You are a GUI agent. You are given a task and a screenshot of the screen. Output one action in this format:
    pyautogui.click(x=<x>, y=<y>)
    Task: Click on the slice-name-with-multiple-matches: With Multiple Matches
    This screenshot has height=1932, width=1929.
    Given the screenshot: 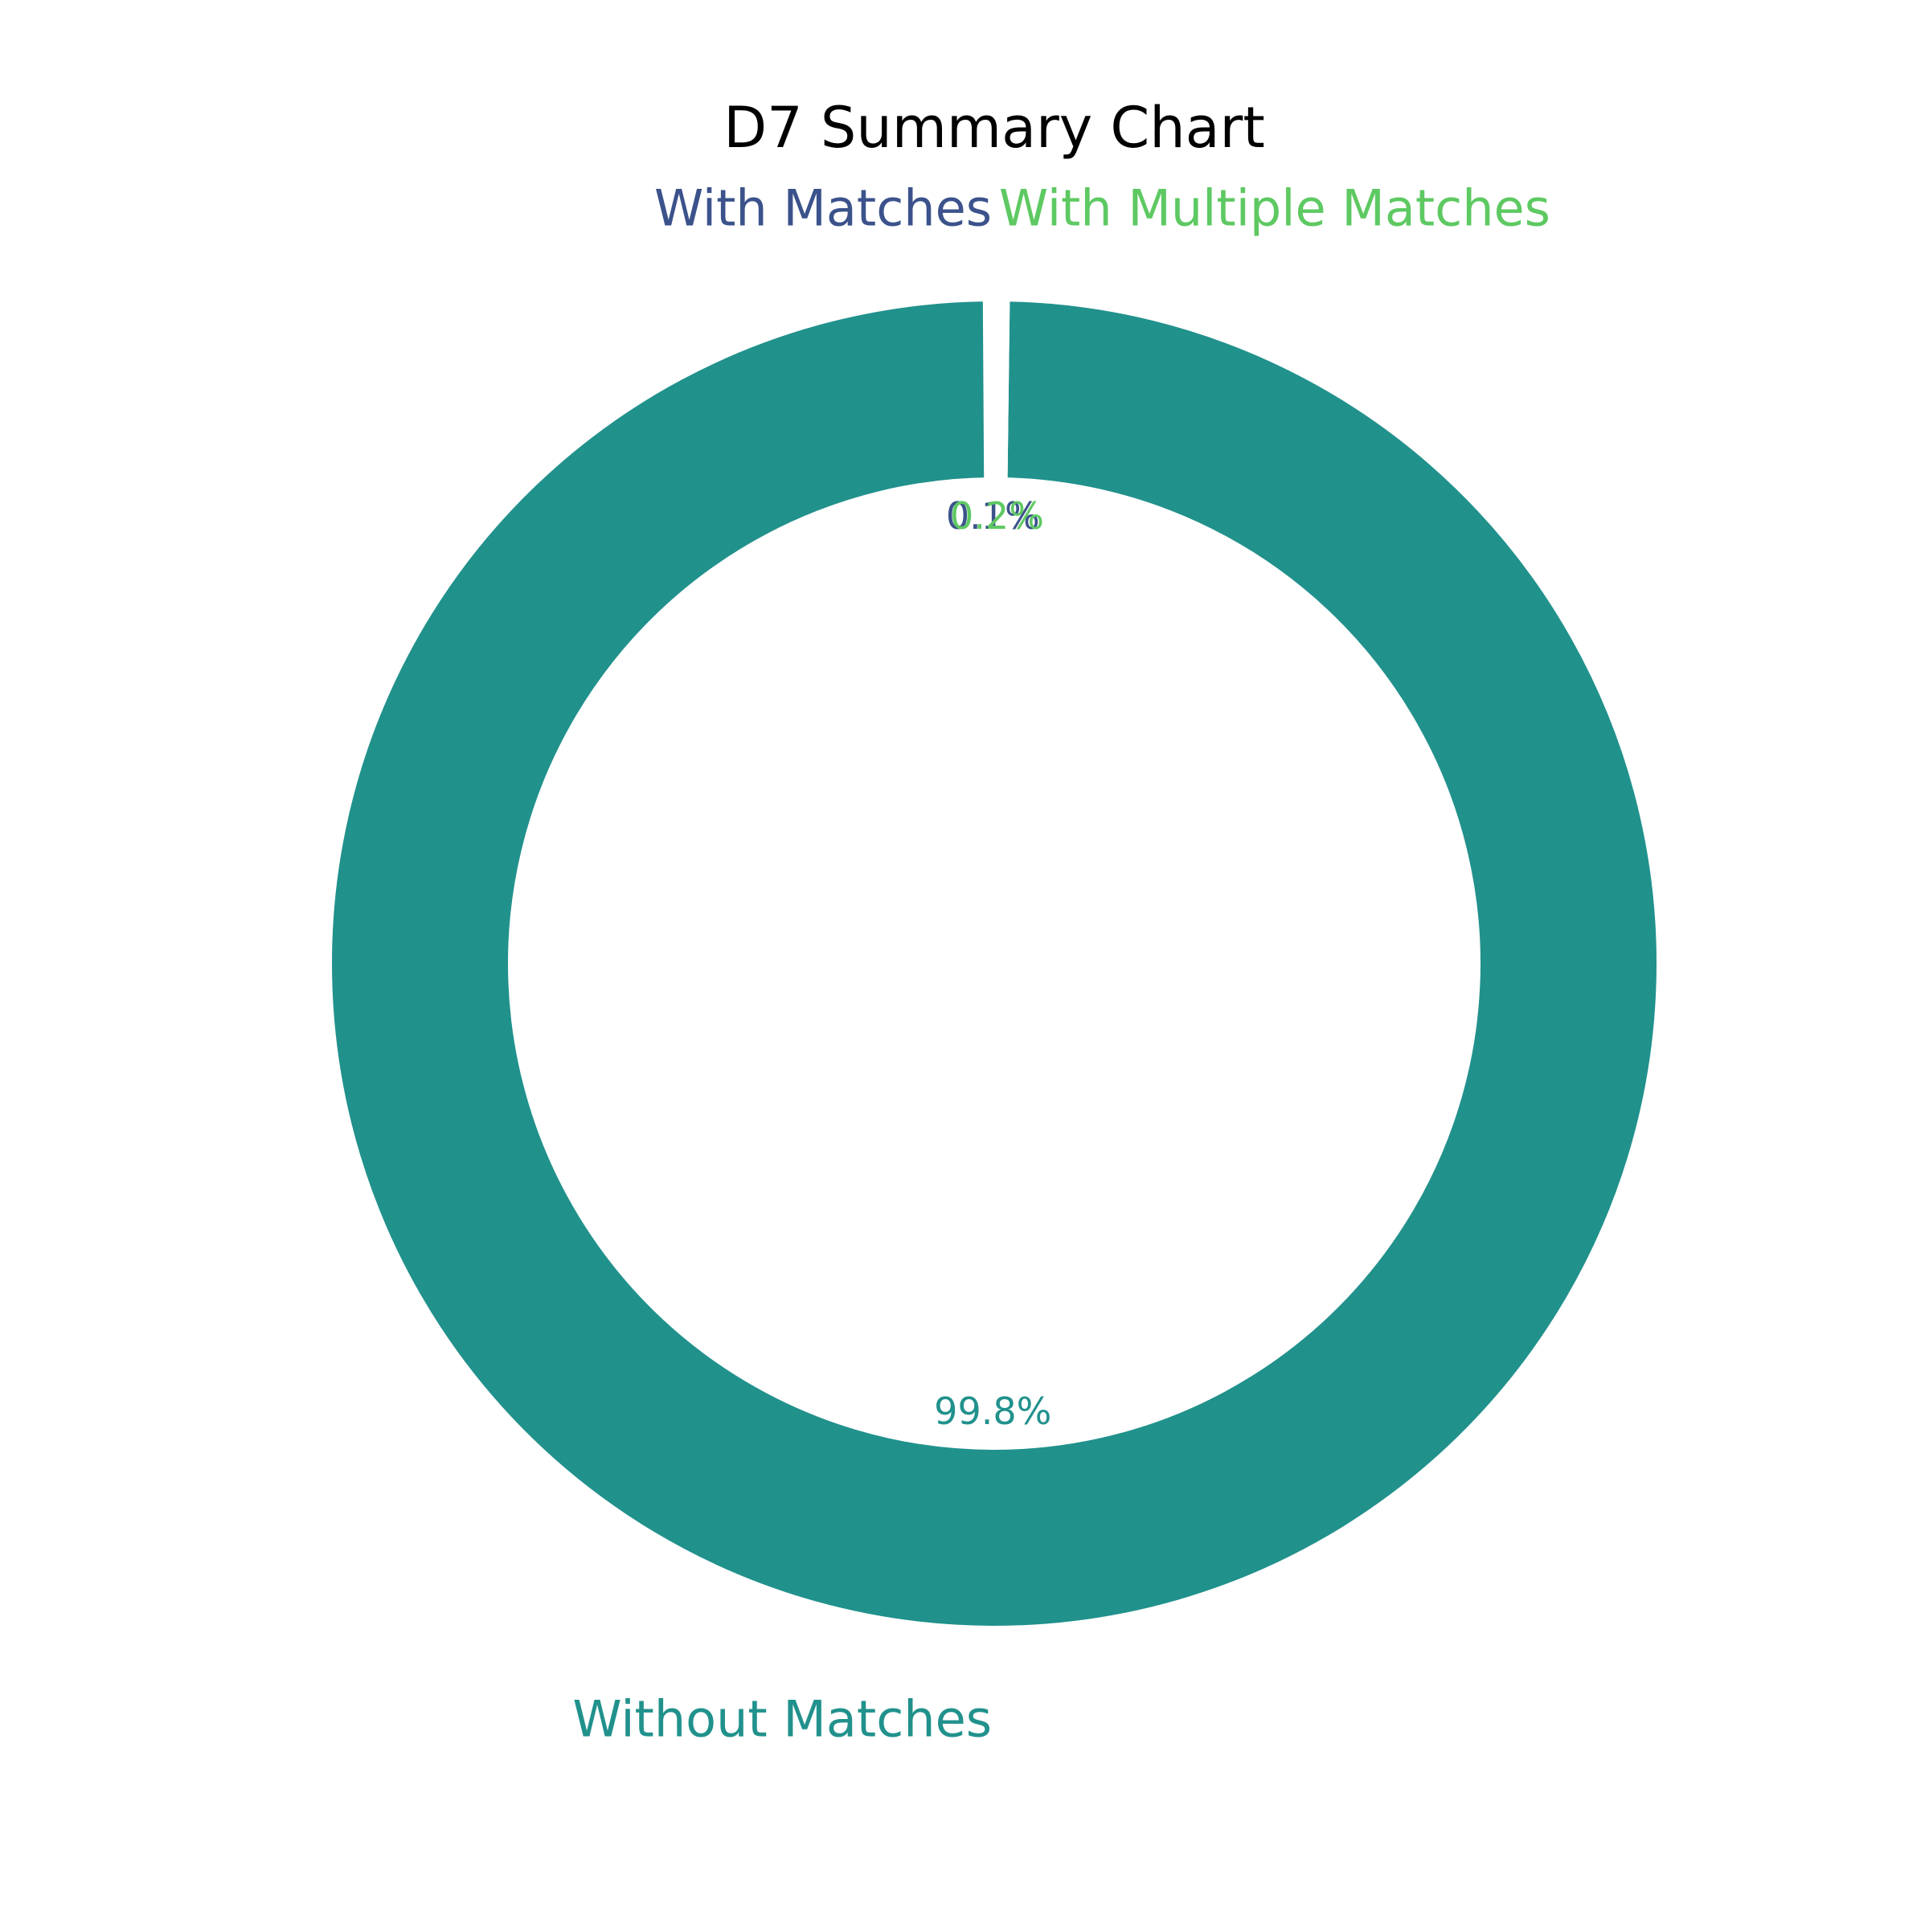 What is the action you would take?
    pyautogui.click(x=1274, y=208)
    